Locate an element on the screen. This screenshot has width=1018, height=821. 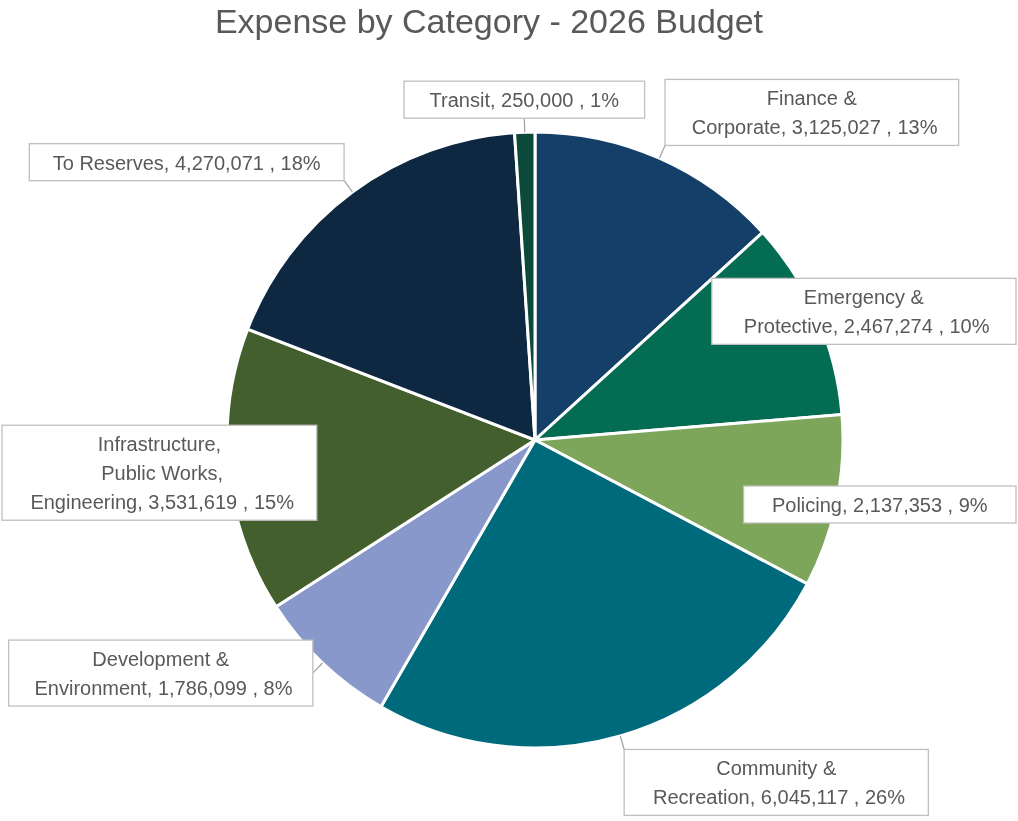
slice-label: Development & Environment, 1,786,099 , 8% is located at coordinates (160, 674).